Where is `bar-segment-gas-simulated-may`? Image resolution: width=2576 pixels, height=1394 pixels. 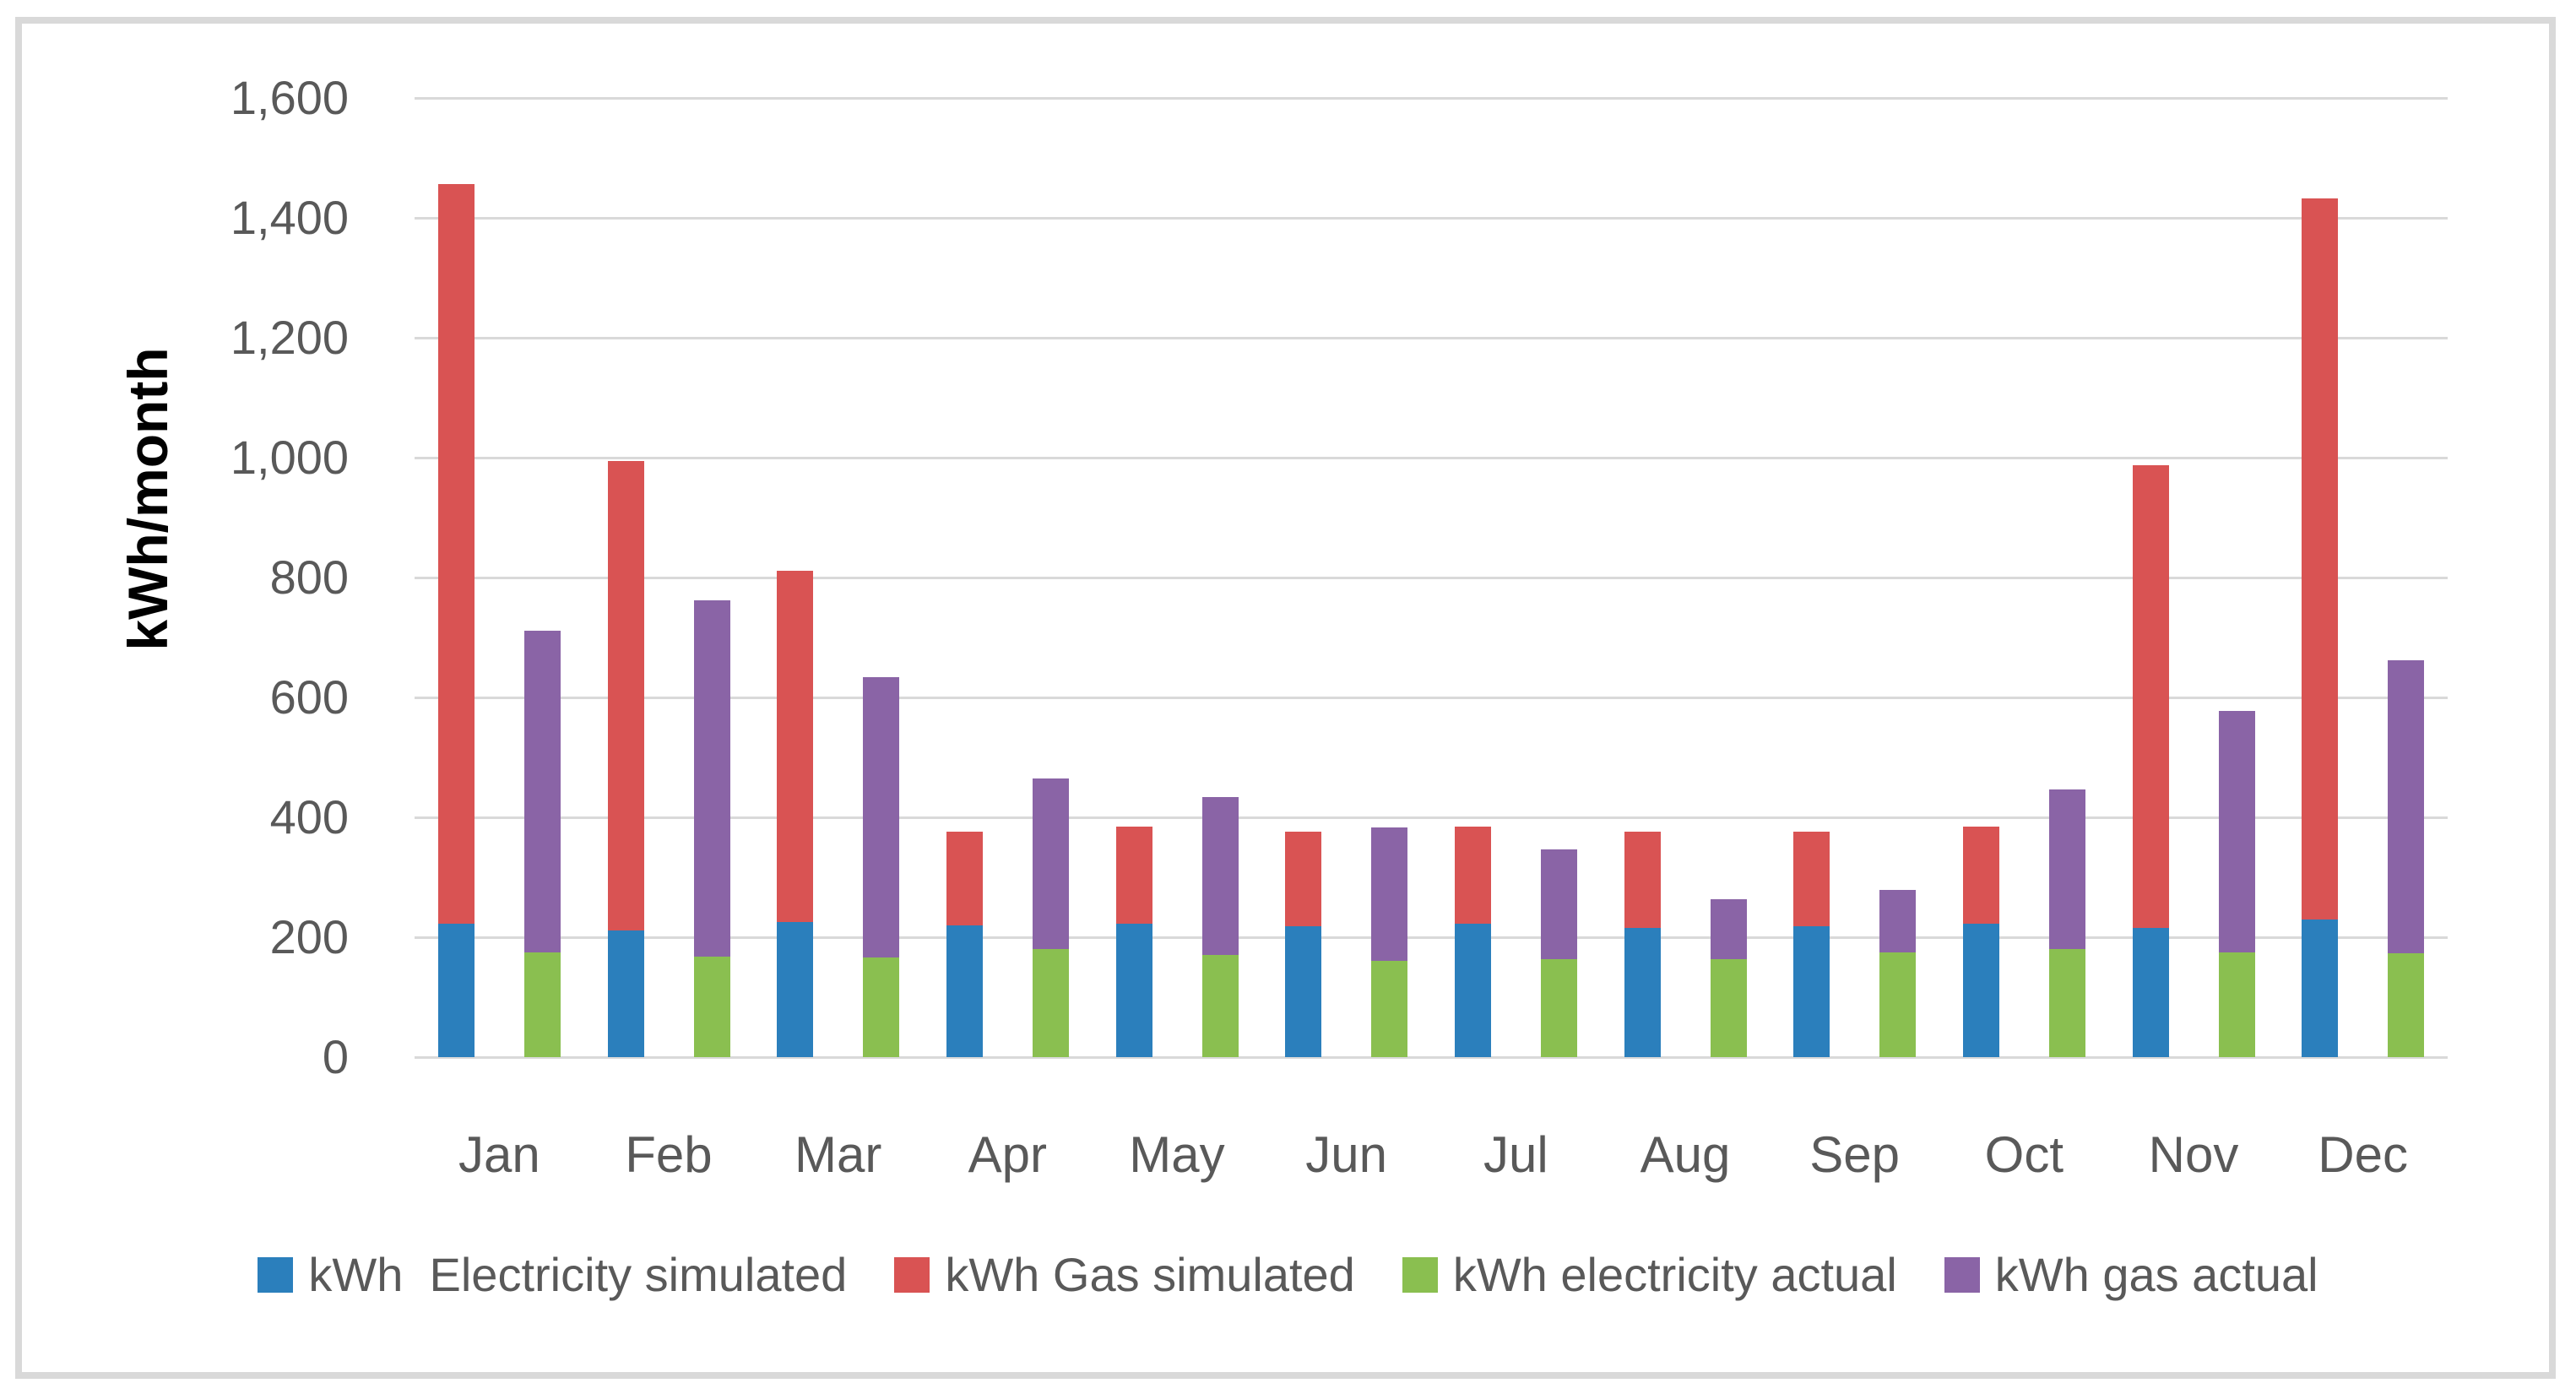 bar-segment-gas-simulated-may is located at coordinates (1134, 875).